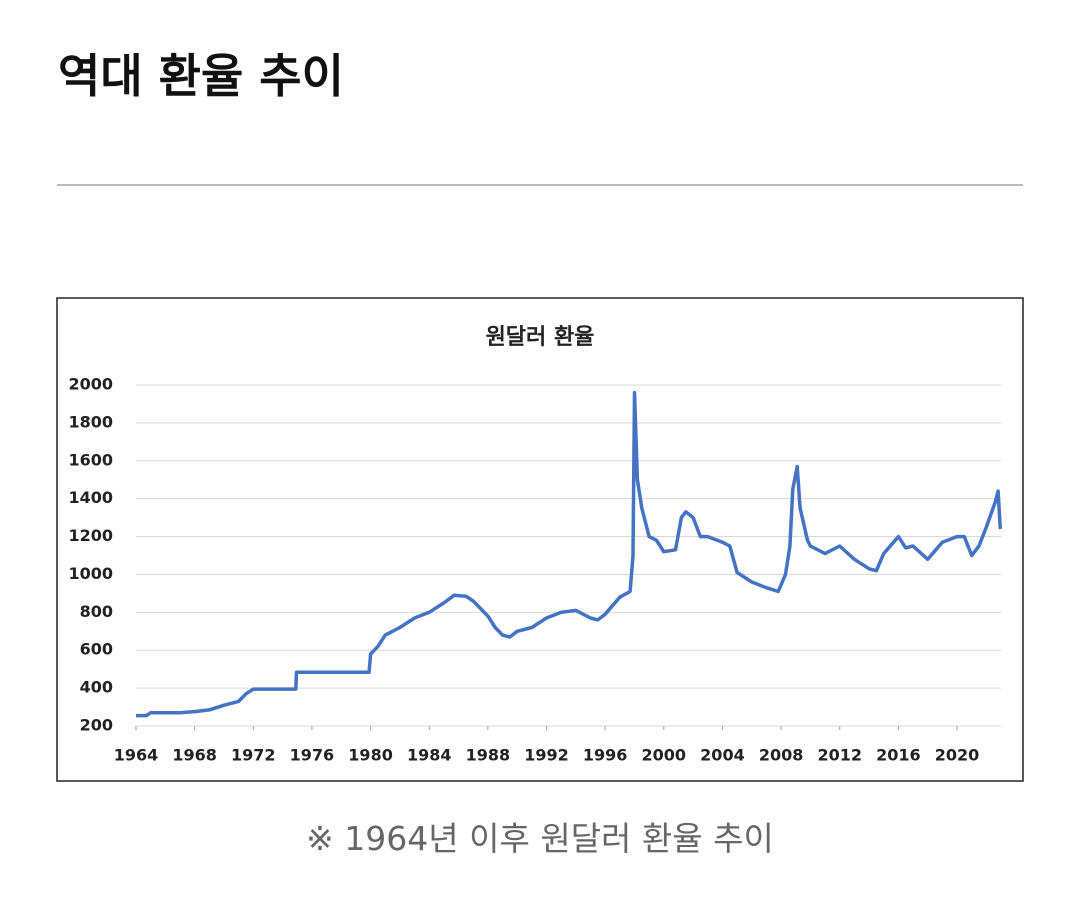 Image resolution: width=1080 pixels, height=905 pixels. I want to click on x-tick-label: 1984, so click(429, 755).